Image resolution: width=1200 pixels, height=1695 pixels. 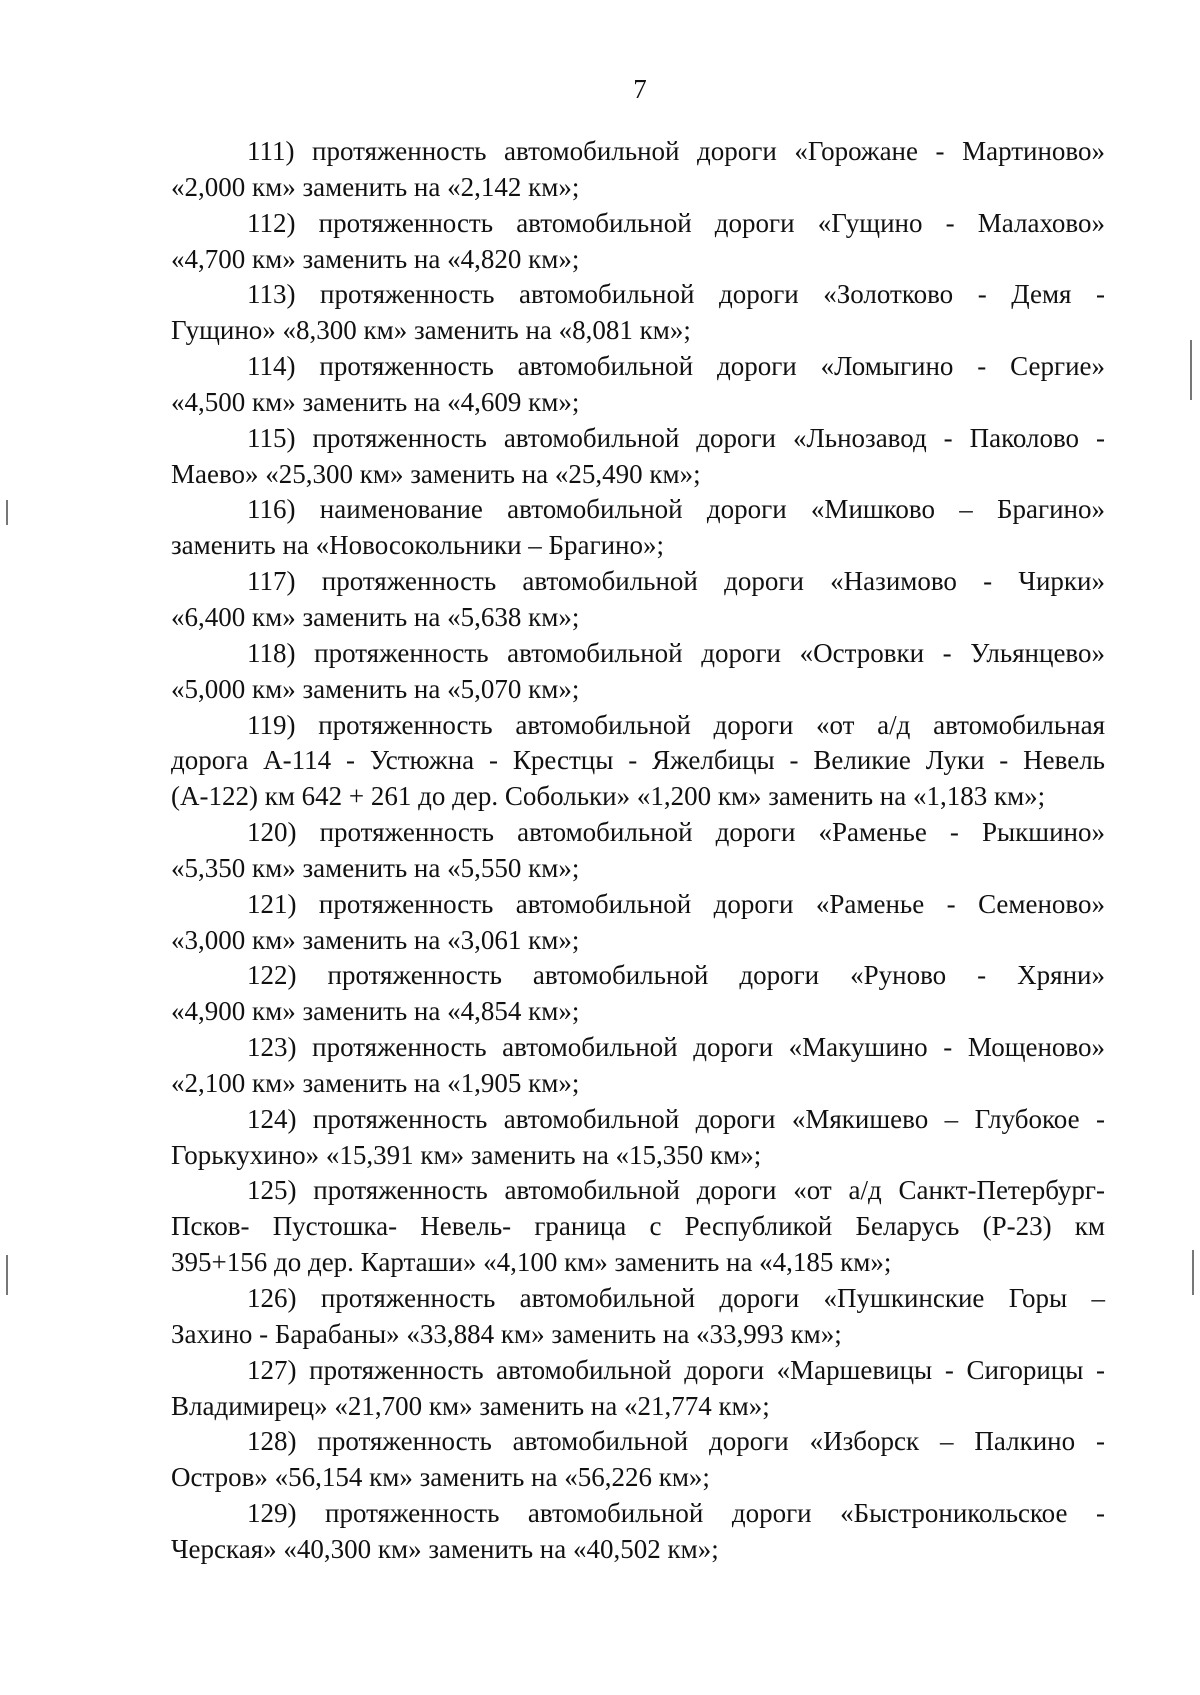 What do you see at coordinates (640, 89) in the screenshot?
I see `page-number: 7` at bounding box center [640, 89].